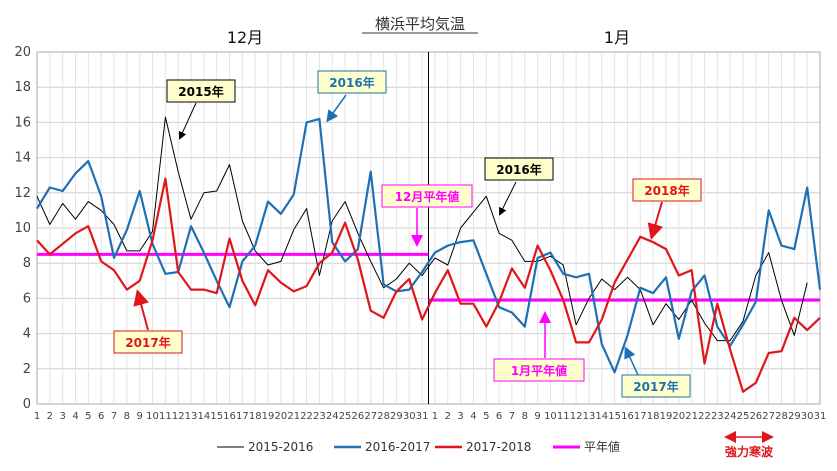  Describe the element at coordinates (409, 416) in the screenshot. I see `x-tick-label: 30` at that location.